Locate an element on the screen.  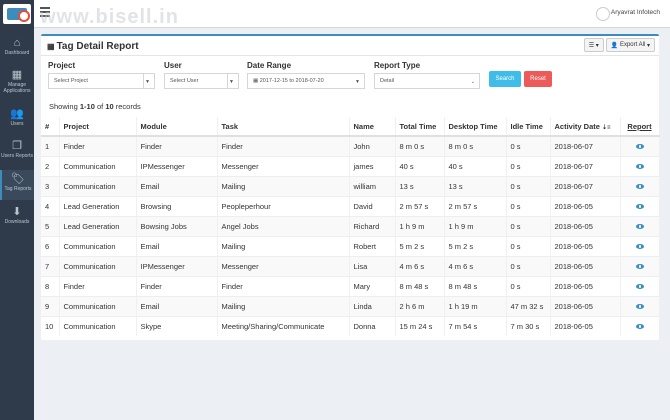
table-cell: 2 h 6 m is located at coordinates (420, 305).